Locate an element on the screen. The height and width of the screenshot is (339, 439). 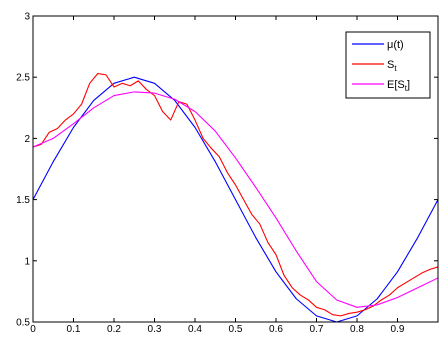
x-tick-label: 0.1 is located at coordinates (74, 329).